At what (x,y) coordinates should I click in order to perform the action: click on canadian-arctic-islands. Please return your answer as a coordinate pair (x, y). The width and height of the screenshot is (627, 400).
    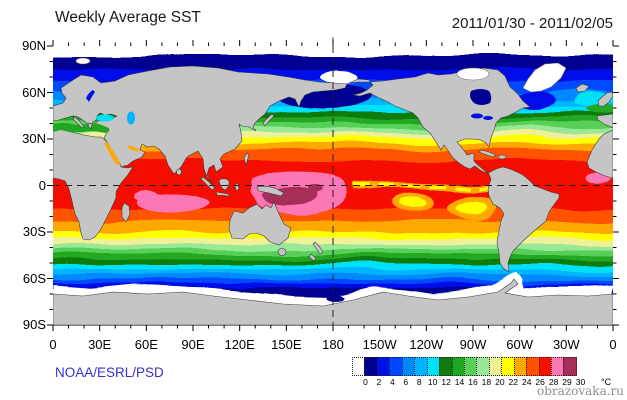
    Looking at the image, I should click on (473, 74).